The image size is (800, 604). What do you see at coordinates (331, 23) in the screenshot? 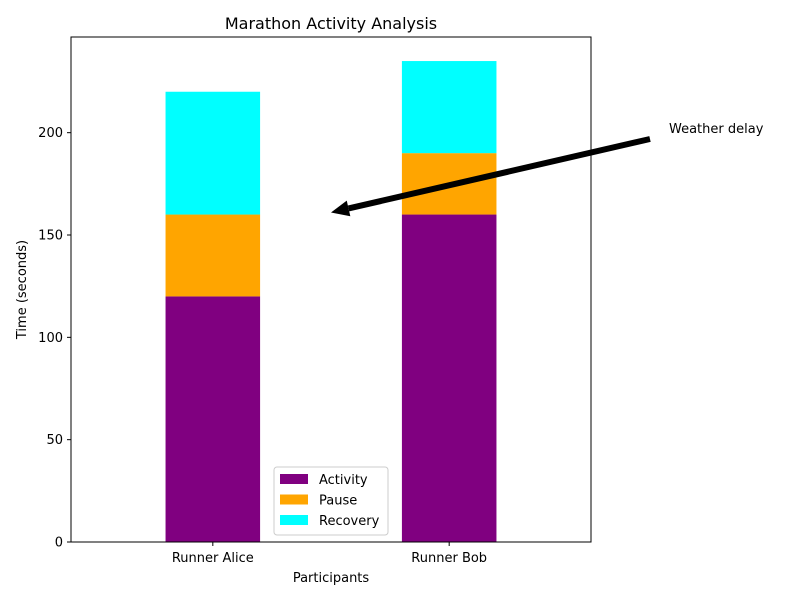
I see `chart-title: Marathon Activity Analysis` at bounding box center [331, 23].